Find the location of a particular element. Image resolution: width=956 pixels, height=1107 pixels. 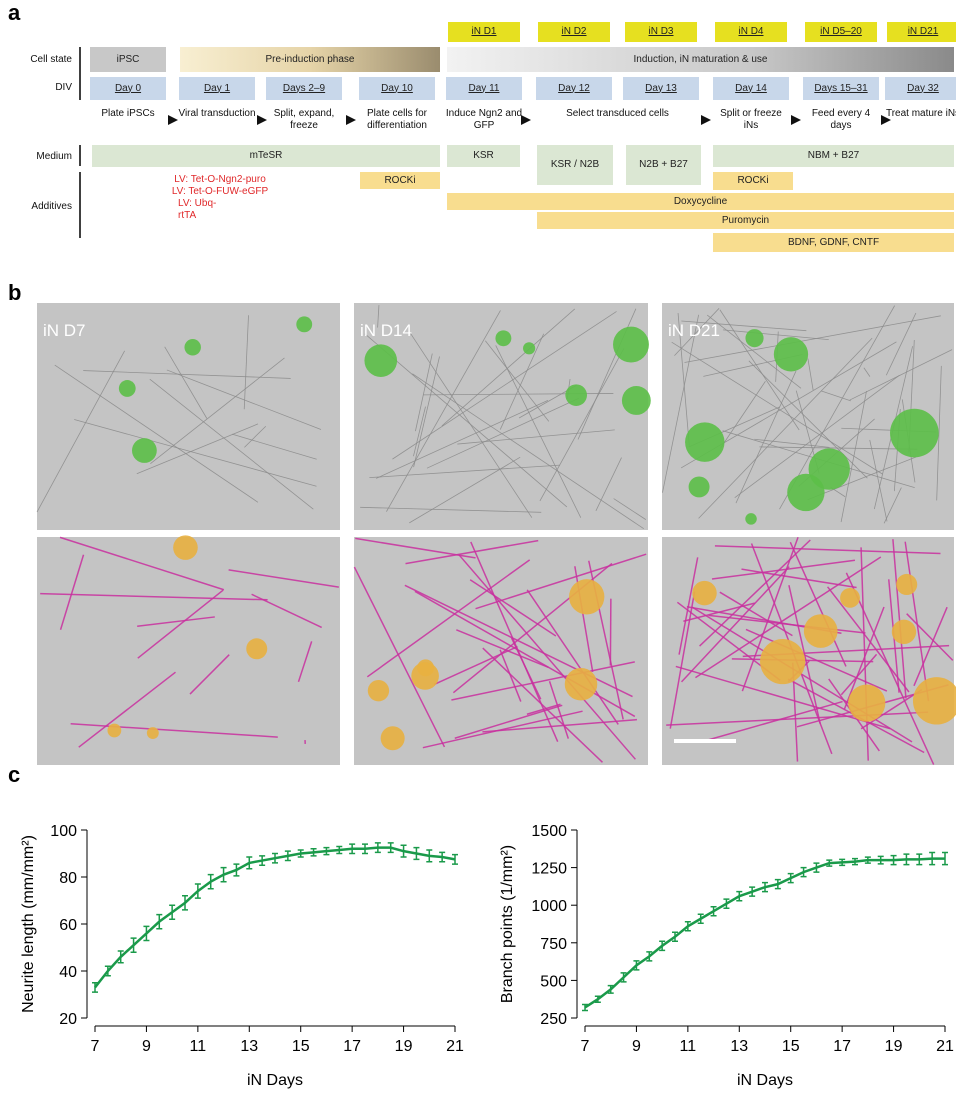

label: Day 32 is located at coordinates (923, 88).